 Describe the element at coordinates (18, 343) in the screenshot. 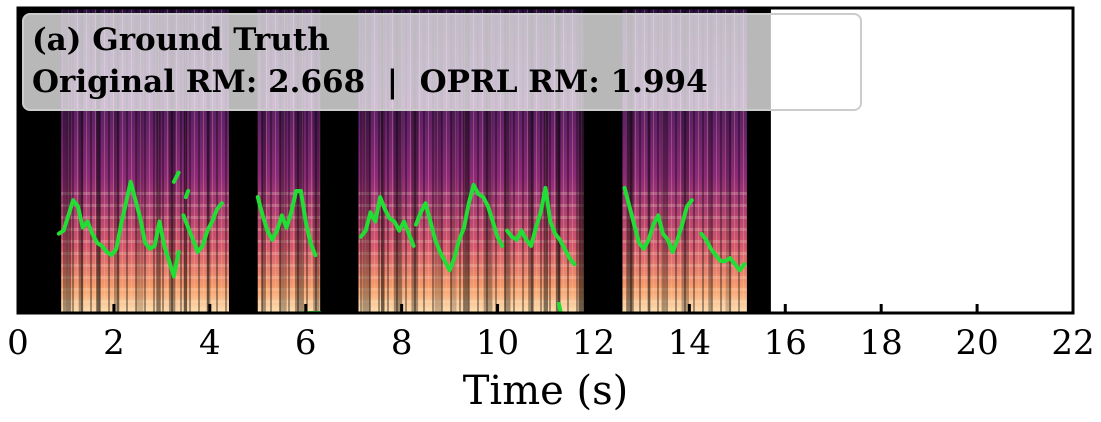

I see `x-tick-label-0: 0` at that location.